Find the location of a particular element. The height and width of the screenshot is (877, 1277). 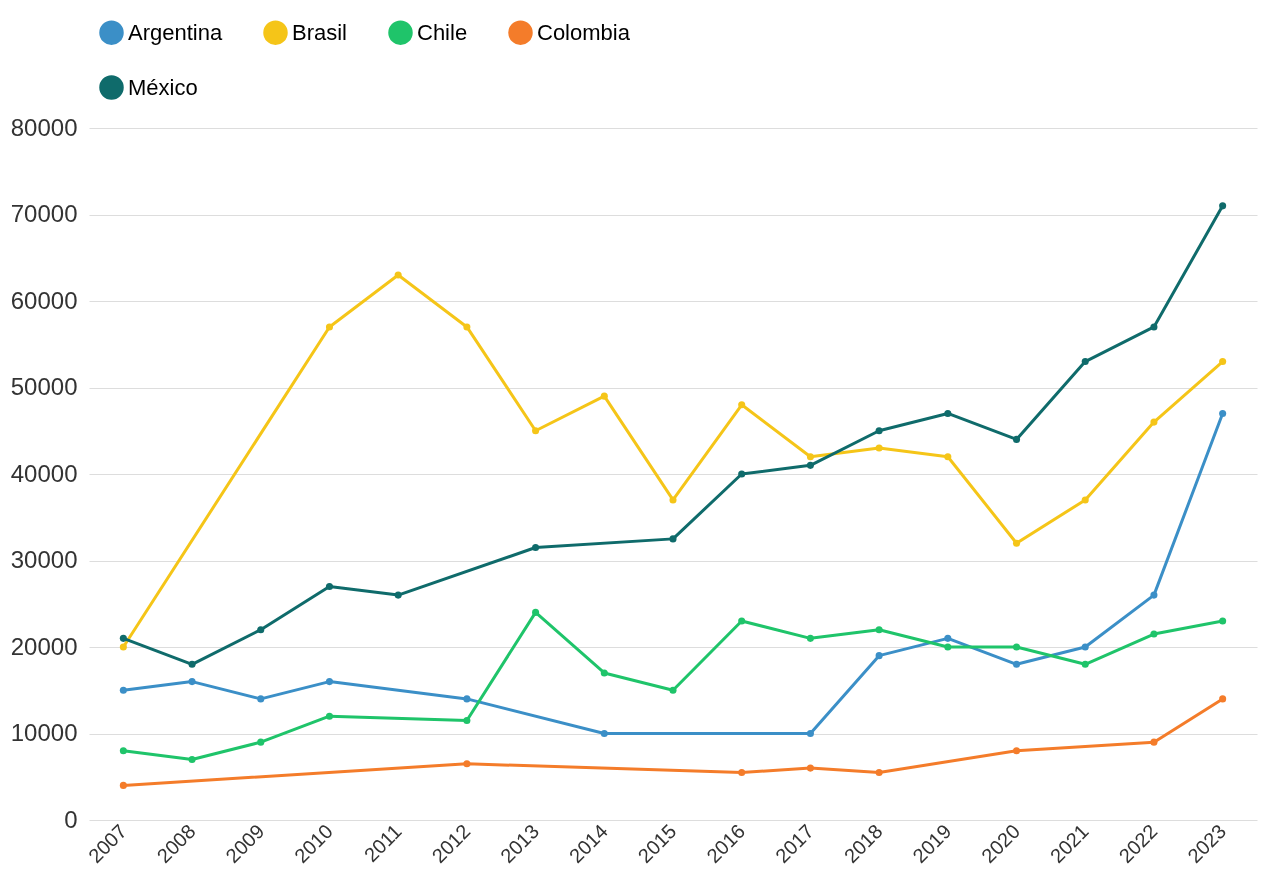

legend-label: México is located at coordinates (163, 87).